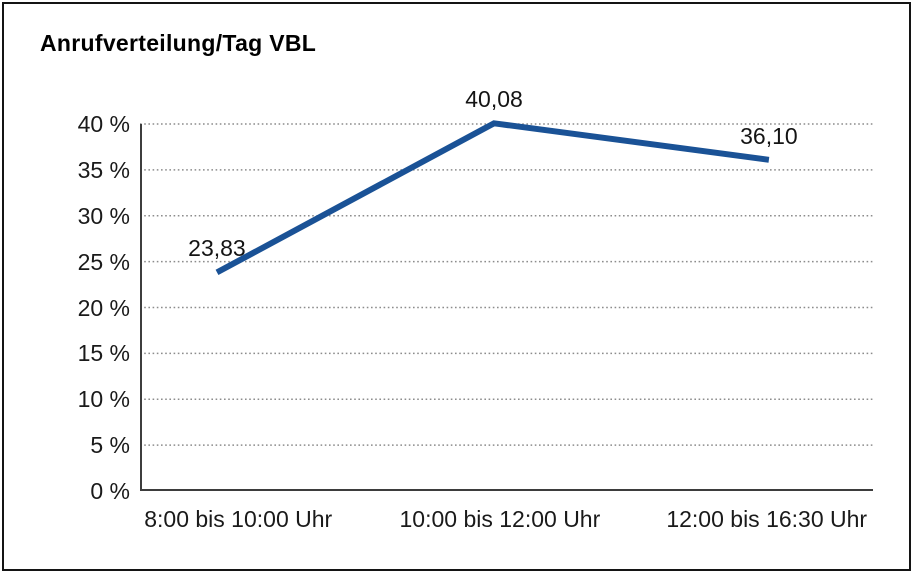 The image size is (915, 576). I want to click on y-tick-label: 30 %, so click(103, 215).